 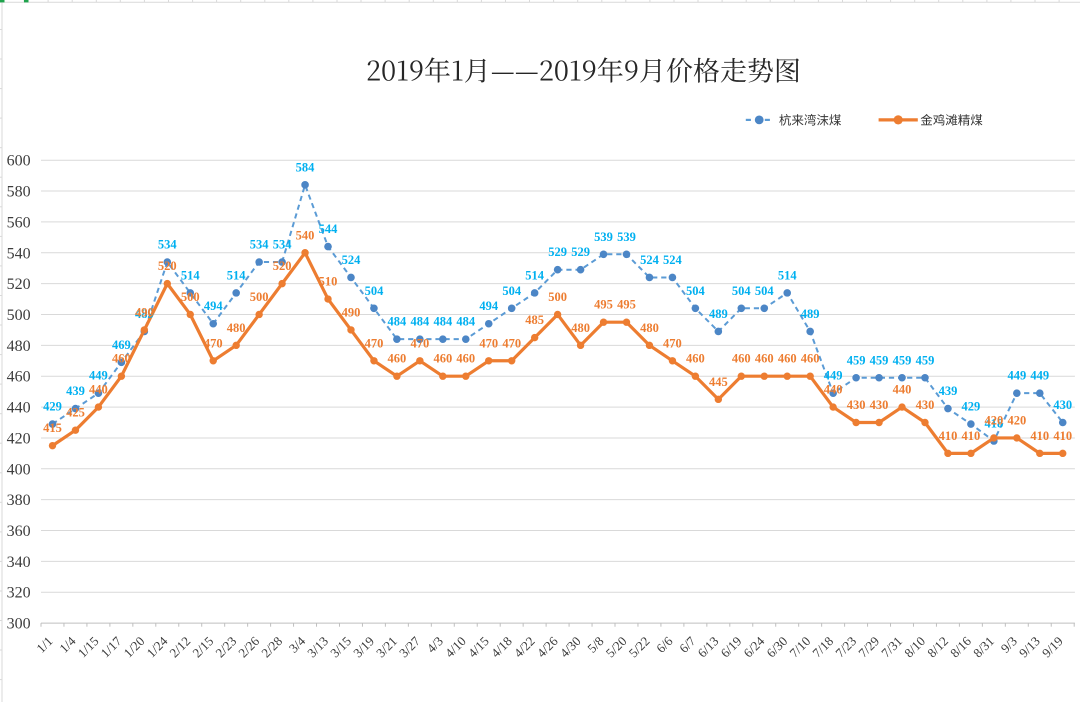 What do you see at coordinates (19, 593) in the screenshot?
I see `svg-text: 320` at bounding box center [19, 593].